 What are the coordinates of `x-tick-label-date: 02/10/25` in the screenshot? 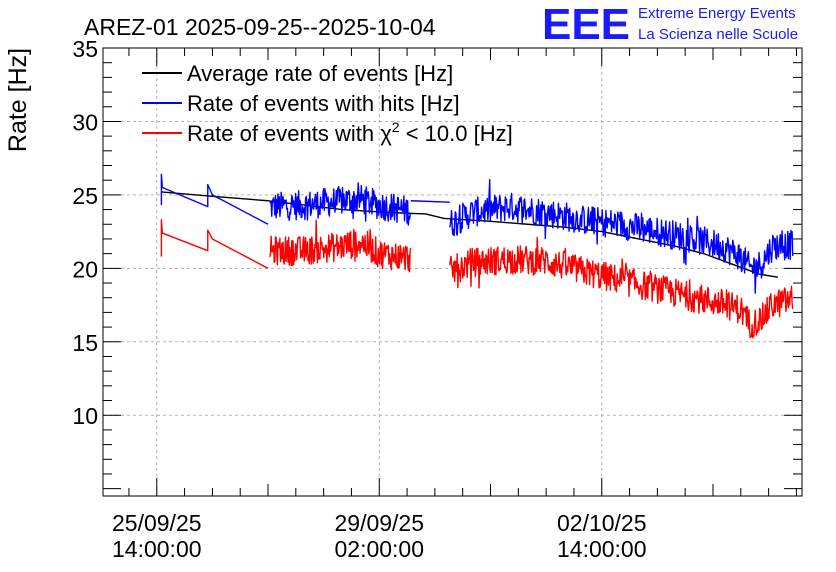 It's located at (602, 523).